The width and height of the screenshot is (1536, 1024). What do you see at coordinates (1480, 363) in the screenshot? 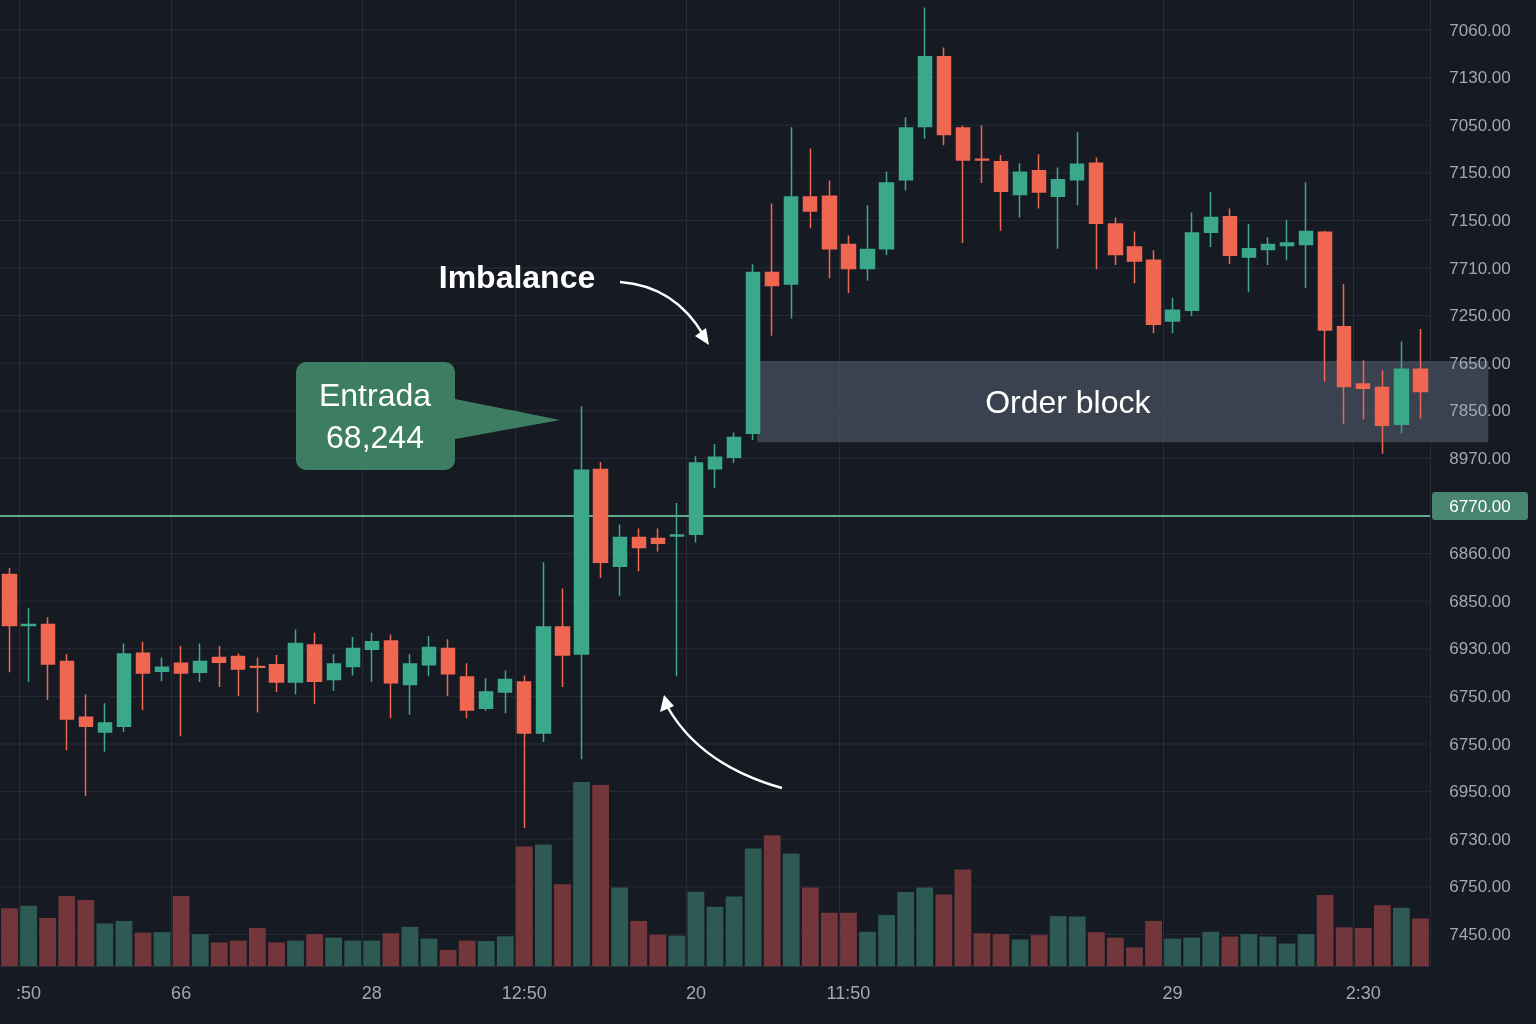
I see `text: 7650.00` at bounding box center [1480, 363].